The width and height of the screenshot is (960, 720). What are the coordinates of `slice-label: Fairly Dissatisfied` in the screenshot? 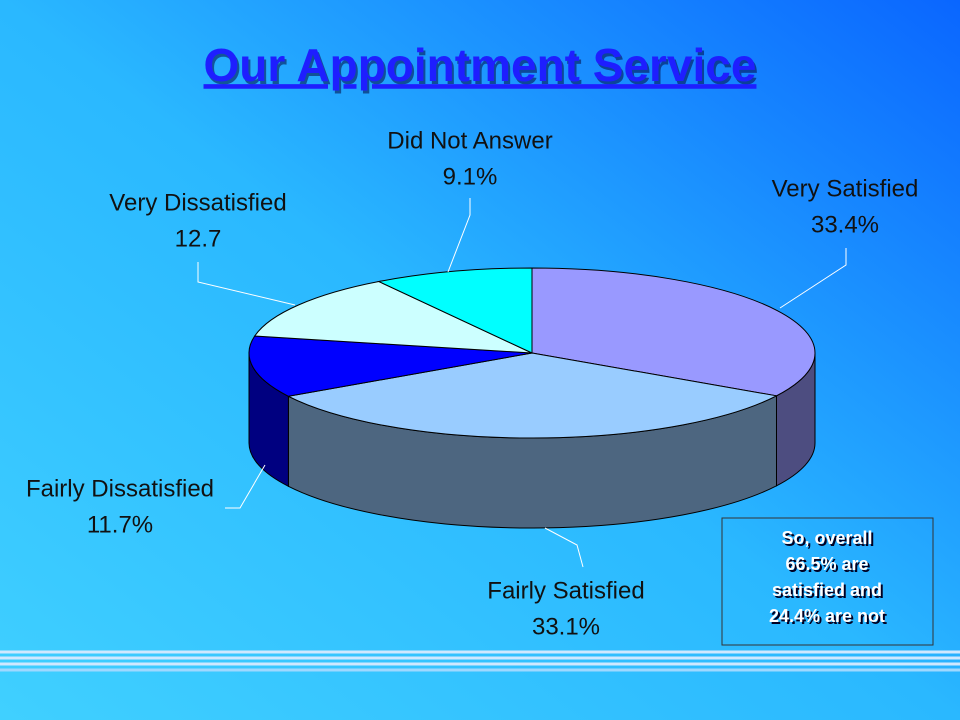 It's located at (120, 488).